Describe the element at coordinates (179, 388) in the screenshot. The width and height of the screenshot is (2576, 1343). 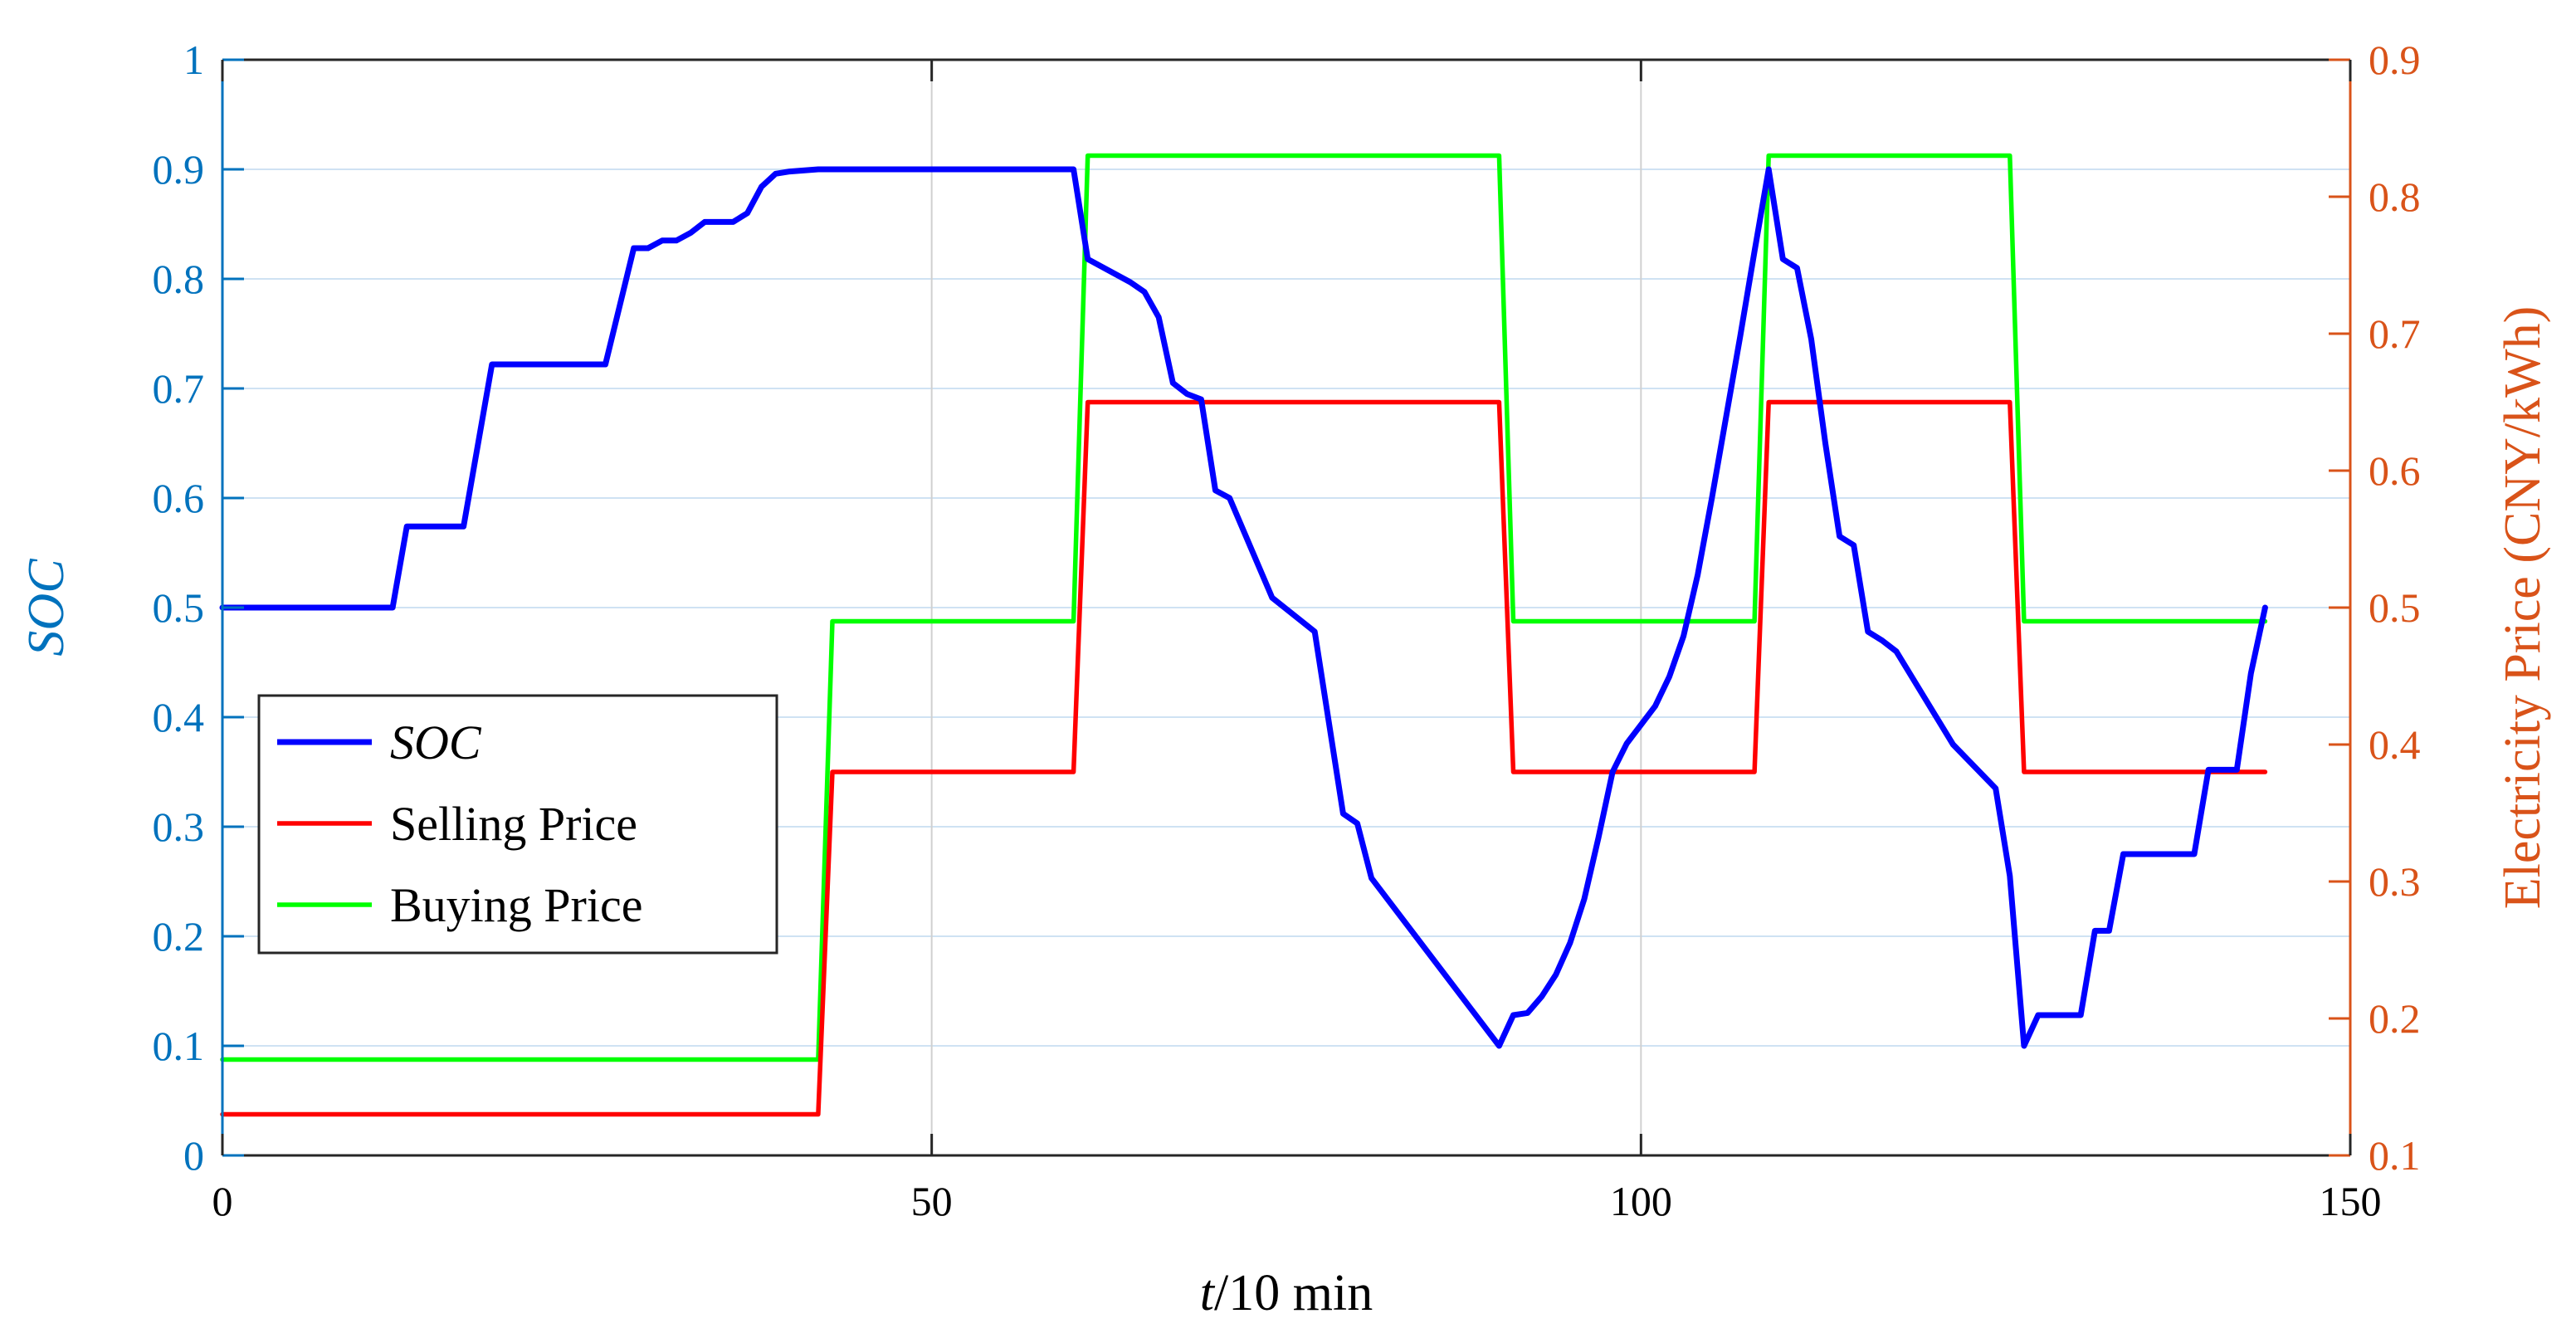
I see `y-left-tick-label: 0.7` at that location.